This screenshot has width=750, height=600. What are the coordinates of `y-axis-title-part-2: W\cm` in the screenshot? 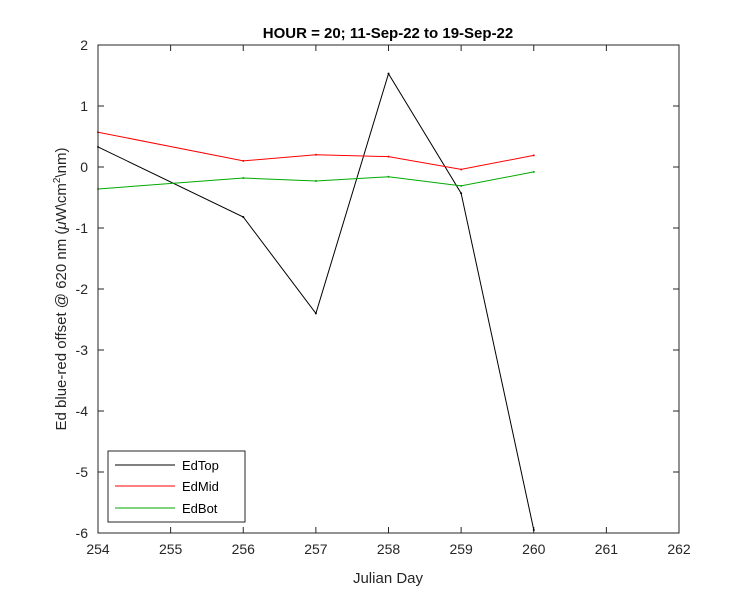 It's located at (61, 202).